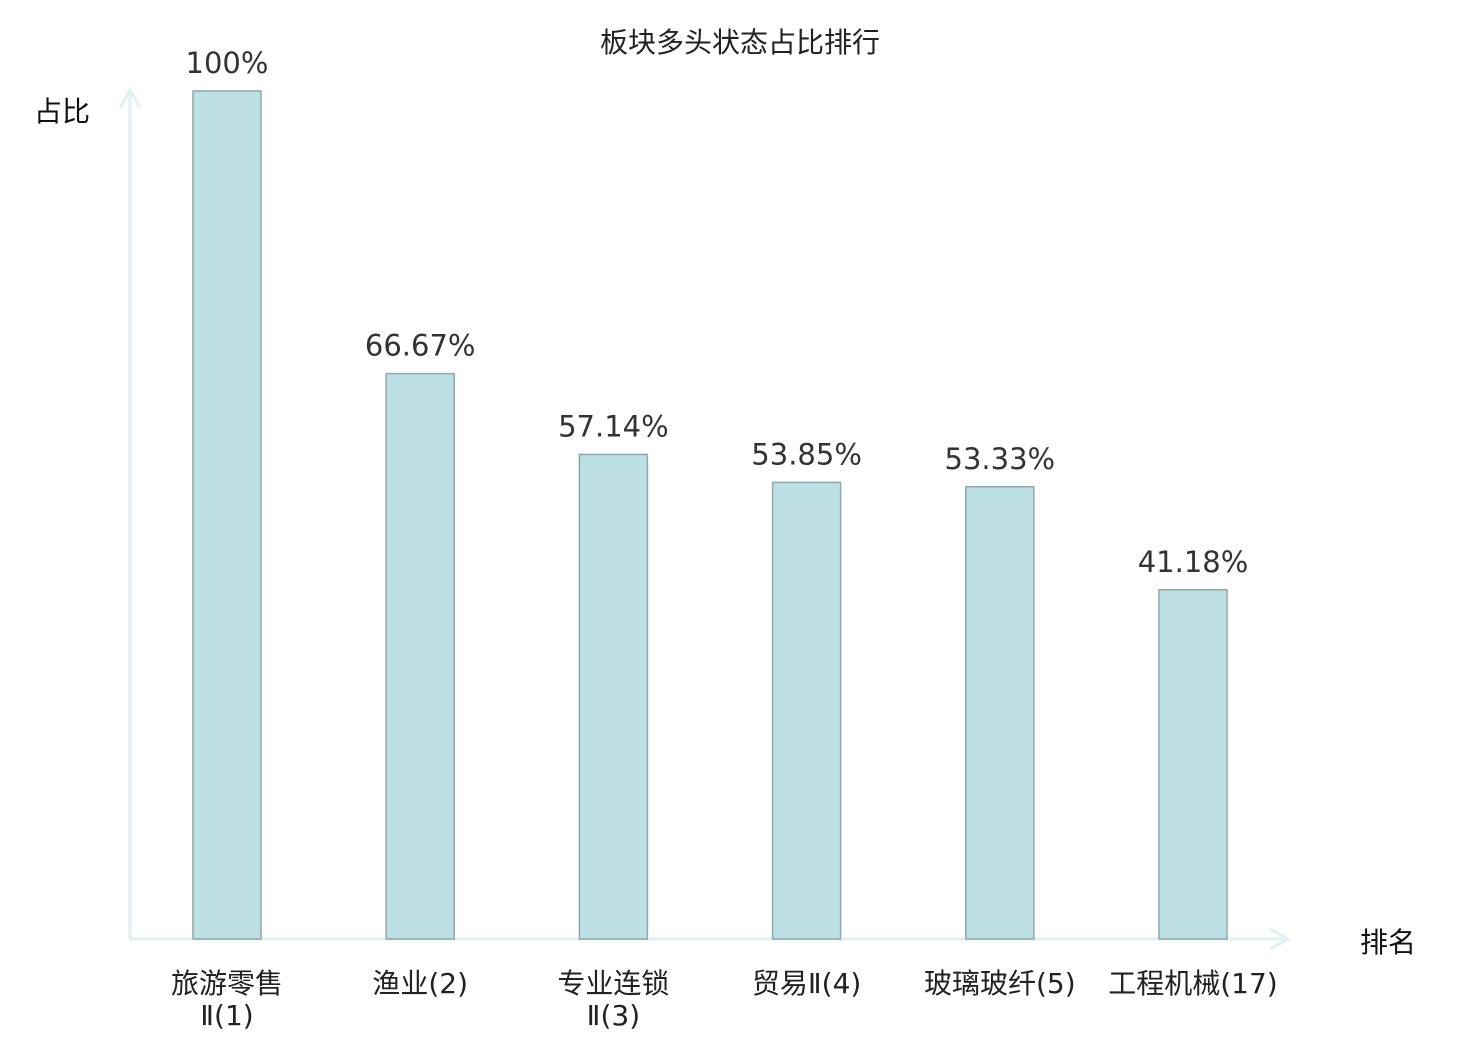 This screenshot has width=1480, height=1040. I want to click on data-label: 57.14%, so click(613, 426).